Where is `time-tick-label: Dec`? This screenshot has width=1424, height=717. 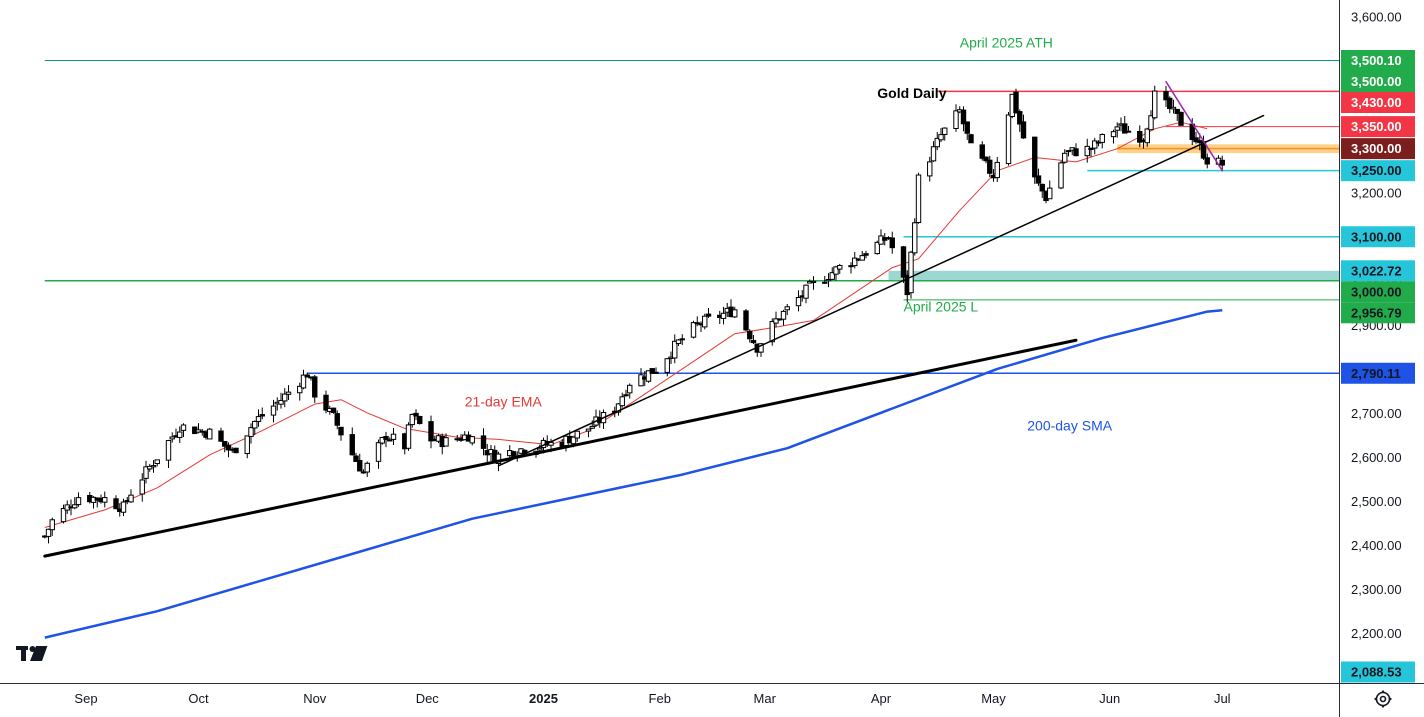 time-tick-label: Dec is located at coordinates (428, 698).